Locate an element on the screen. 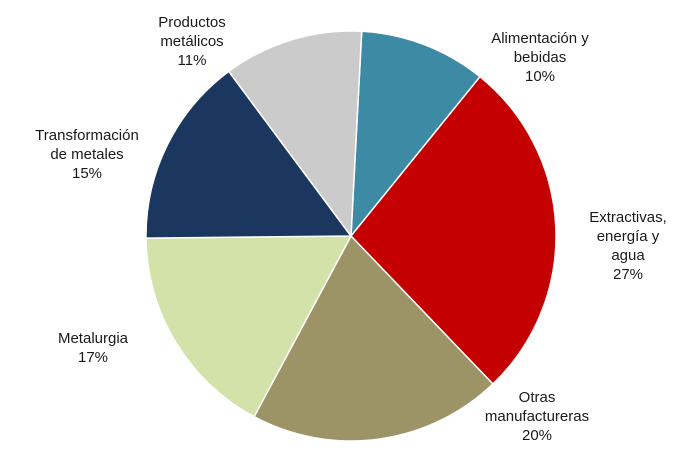 The width and height of the screenshot is (684, 458). slice-label-line-1-2: agua is located at coordinates (628, 255).